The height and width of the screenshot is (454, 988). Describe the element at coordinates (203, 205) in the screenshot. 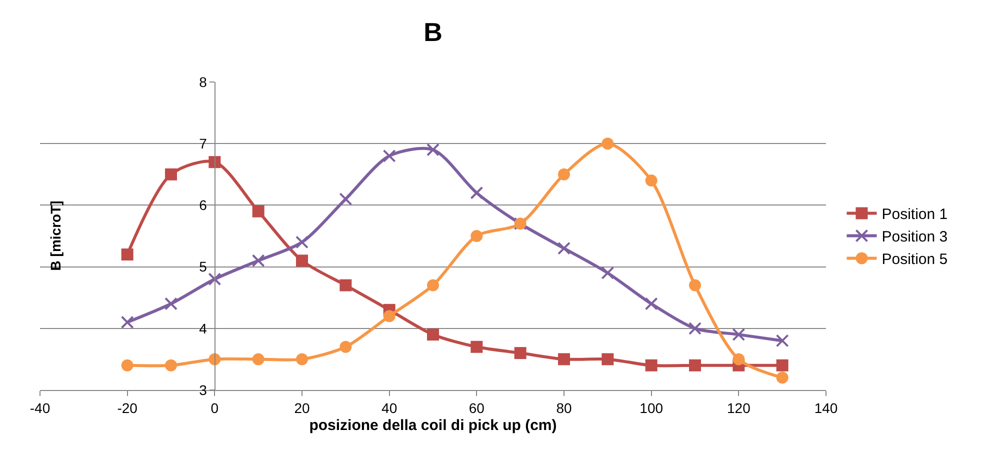

I see `y-tick-label: 6` at that location.